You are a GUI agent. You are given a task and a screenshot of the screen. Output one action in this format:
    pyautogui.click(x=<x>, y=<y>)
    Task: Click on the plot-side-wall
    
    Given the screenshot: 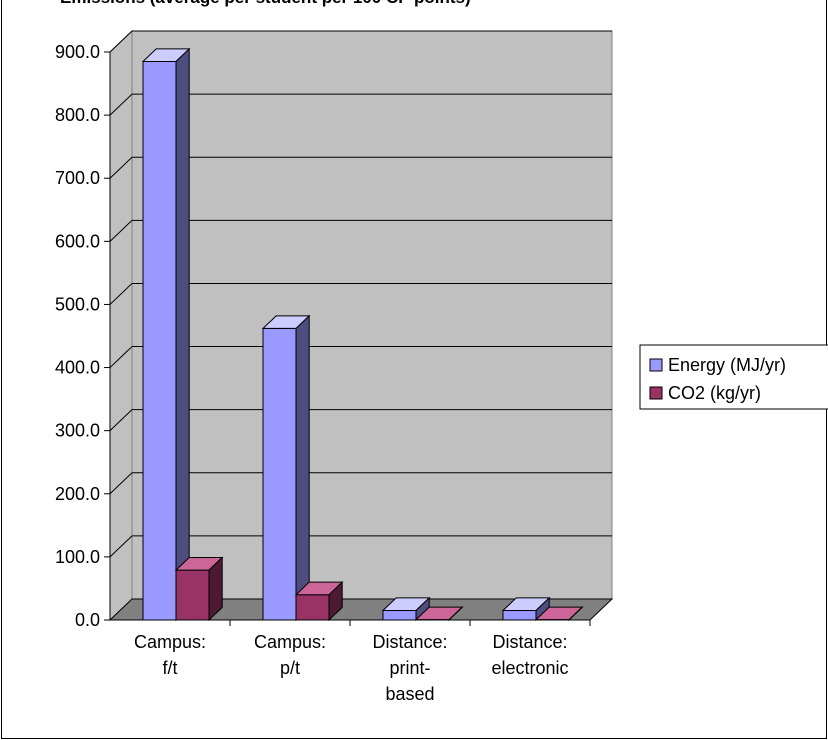 What is the action you would take?
    pyautogui.click(x=121, y=325)
    